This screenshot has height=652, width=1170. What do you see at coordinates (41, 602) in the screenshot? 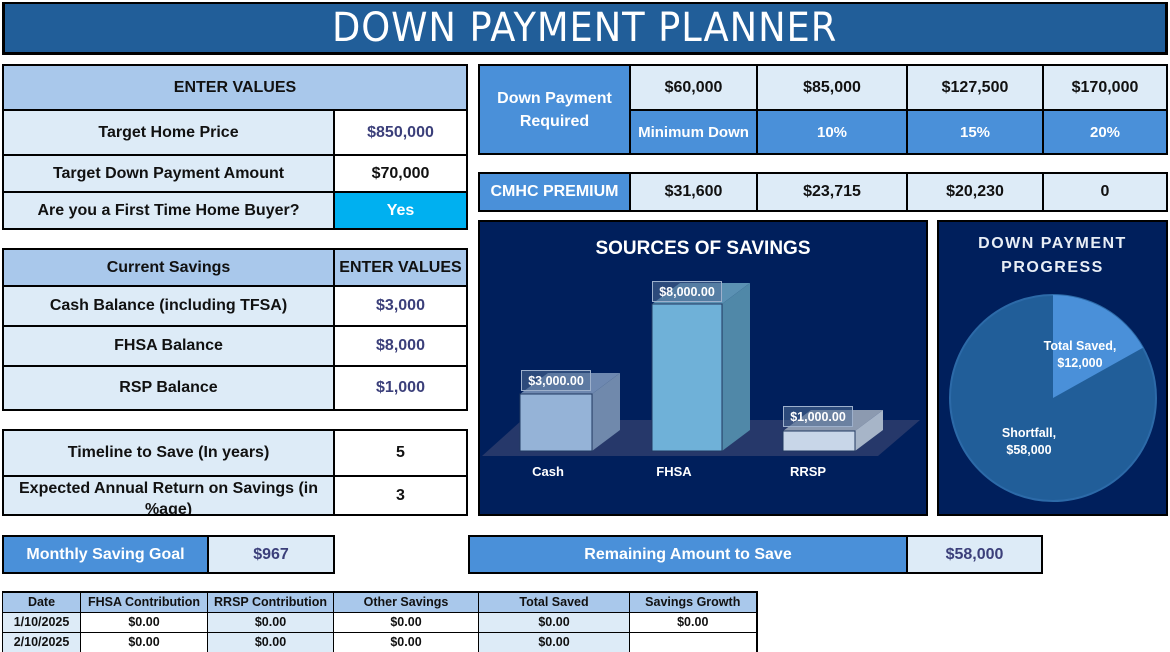
I see `col-date: Date` at bounding box center [41, 602].